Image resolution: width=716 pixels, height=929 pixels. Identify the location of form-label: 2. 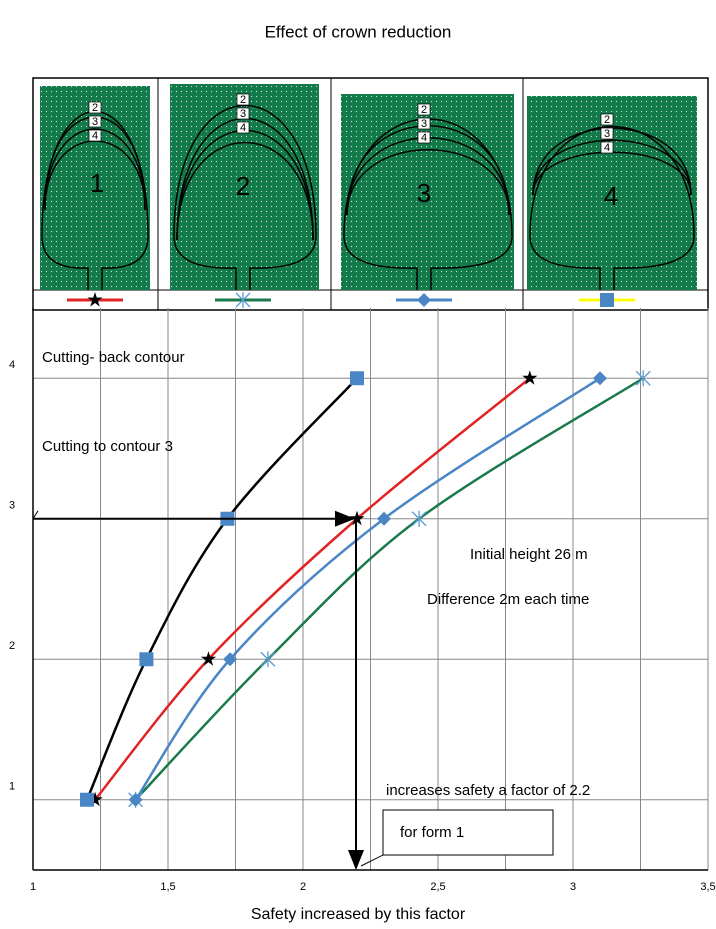
(243, 186).